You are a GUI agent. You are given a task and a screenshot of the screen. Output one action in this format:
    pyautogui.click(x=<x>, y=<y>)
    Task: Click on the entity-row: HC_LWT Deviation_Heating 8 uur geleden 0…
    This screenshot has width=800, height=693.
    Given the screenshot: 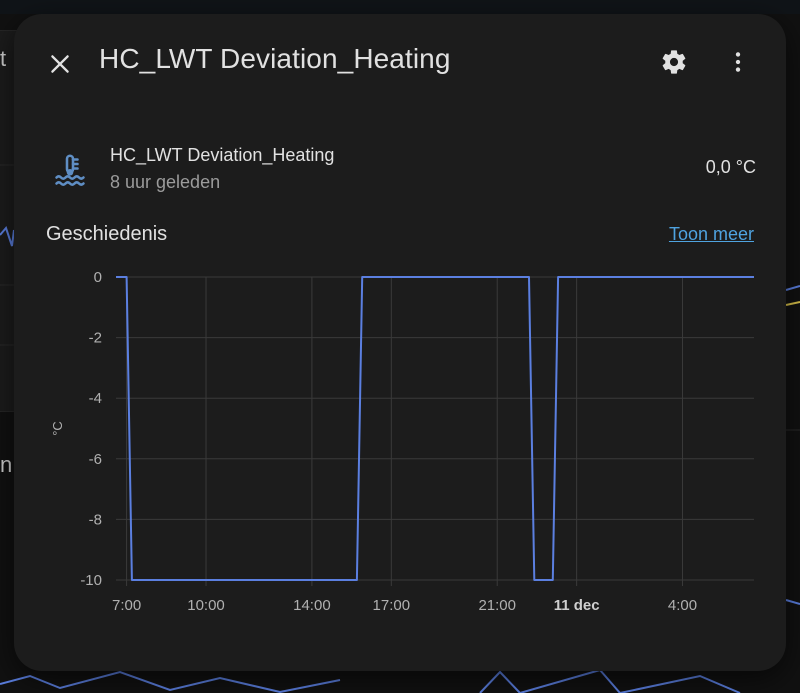 What is the action you would take?
    pyautogui.click(x=401, y=171)
    